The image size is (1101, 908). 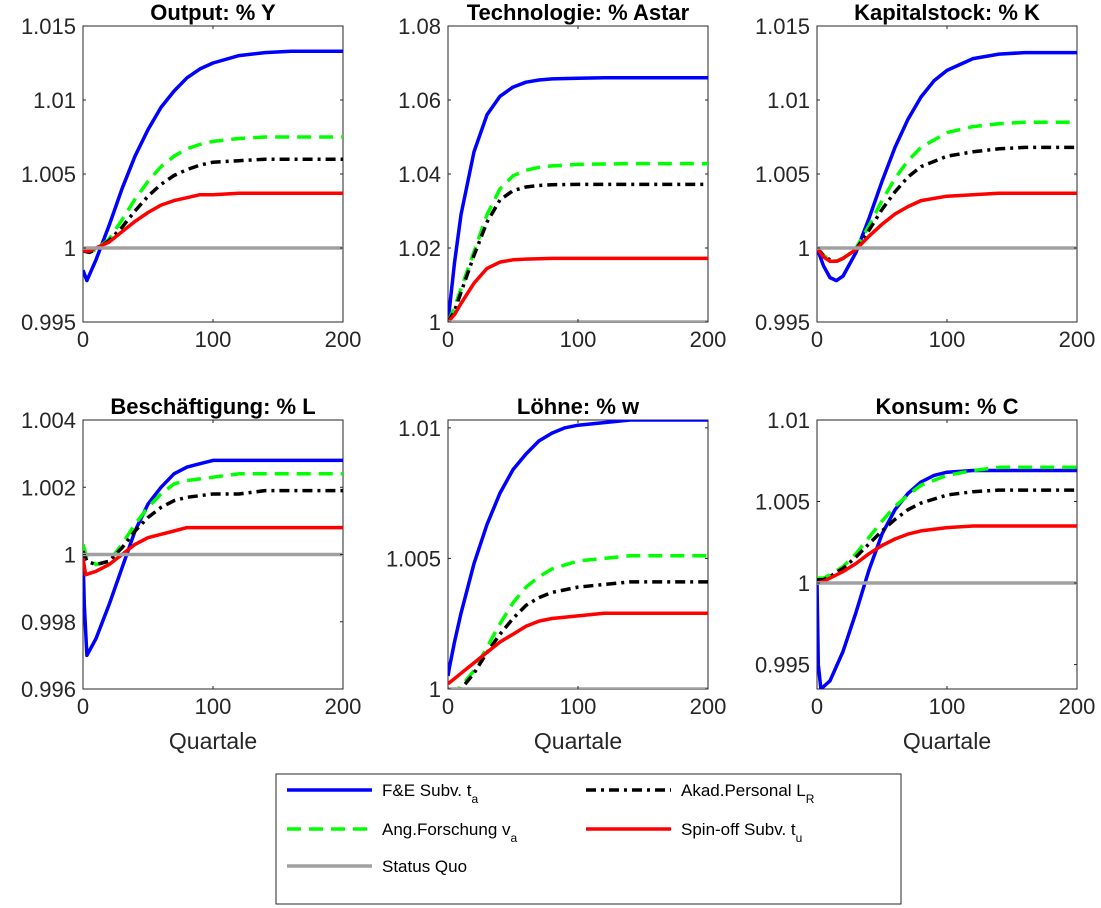 I want to click on subplot-1: 0 100 200 0.995 1 1.005 1.01 1.015 Output: % Y, so click(x=191, y=176).